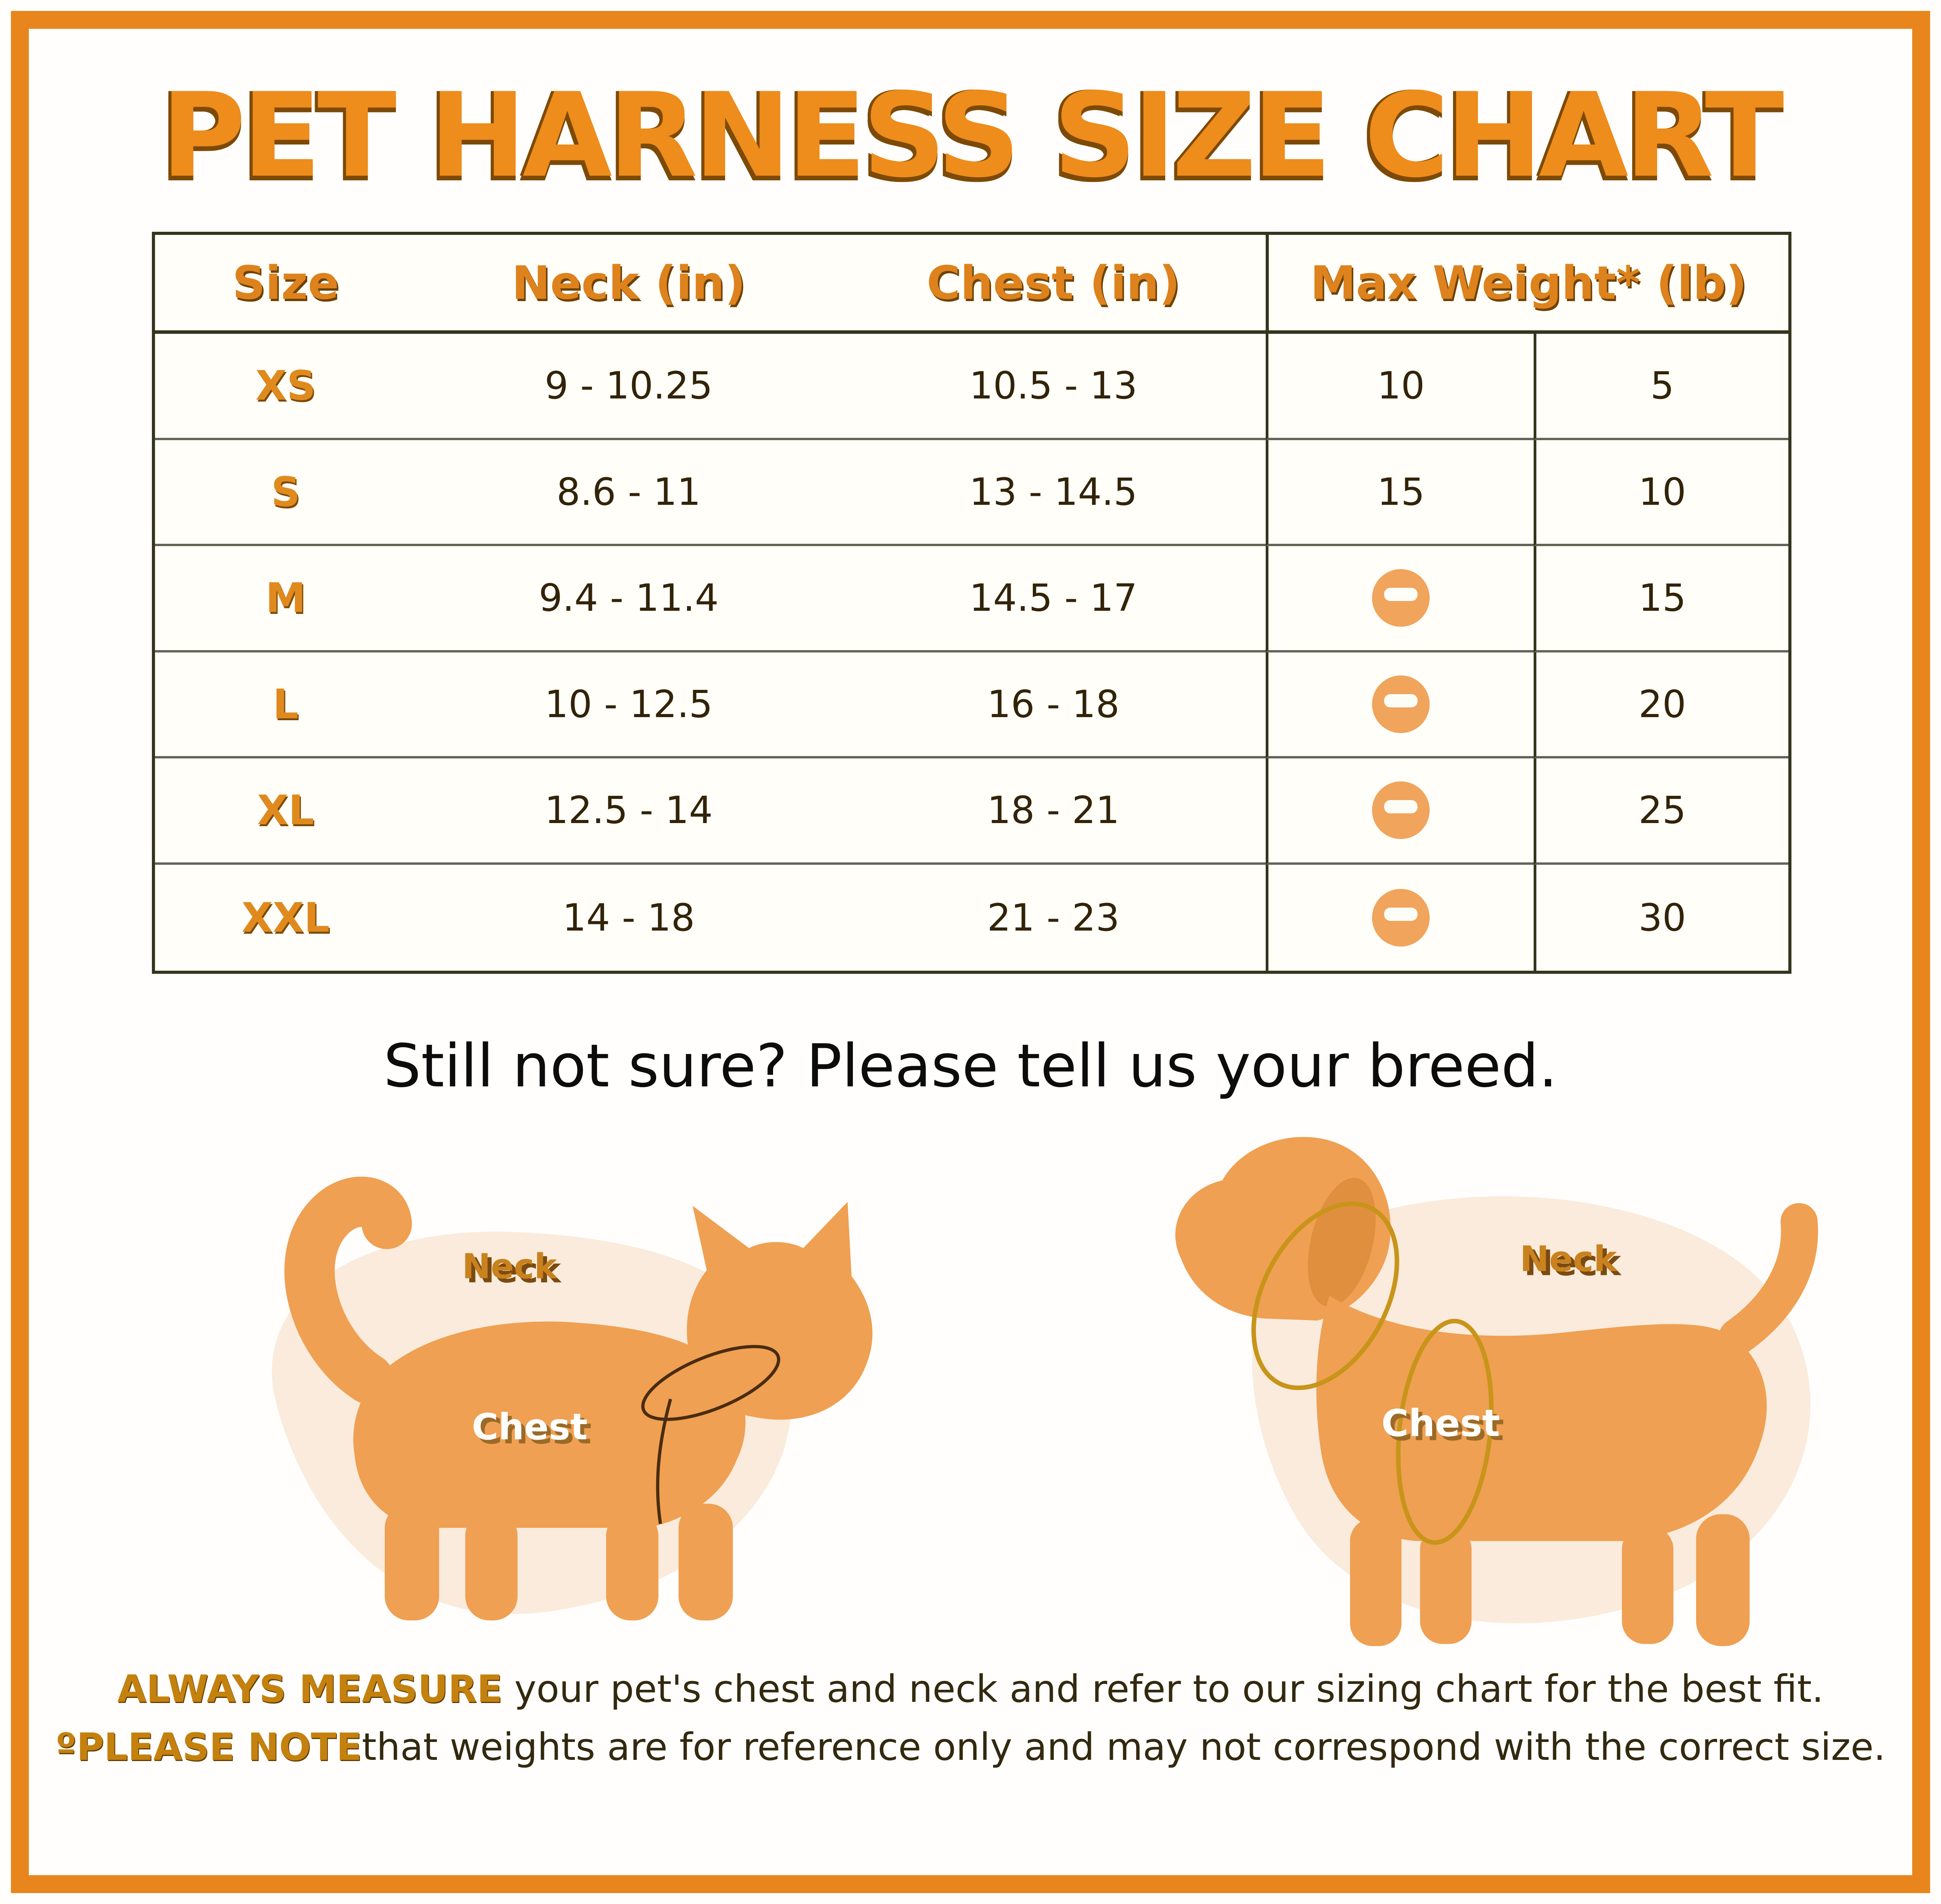 The width and height of the screenshot is (1941, 1904). Describe the element at coordinates (1053, 493) in the screenshot. I see `chest-cell: 13 - 14.5` at that location.